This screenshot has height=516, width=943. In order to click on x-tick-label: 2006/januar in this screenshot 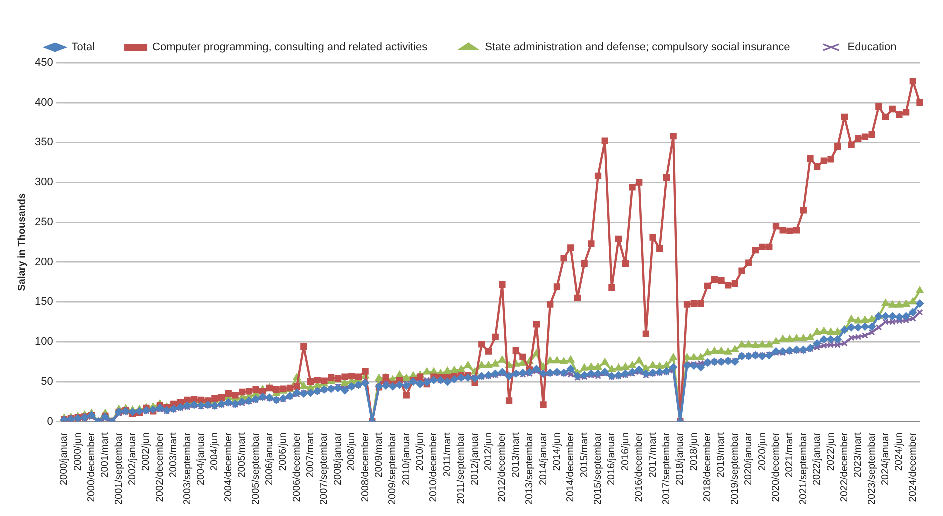, I will do `click(270, 459)`.